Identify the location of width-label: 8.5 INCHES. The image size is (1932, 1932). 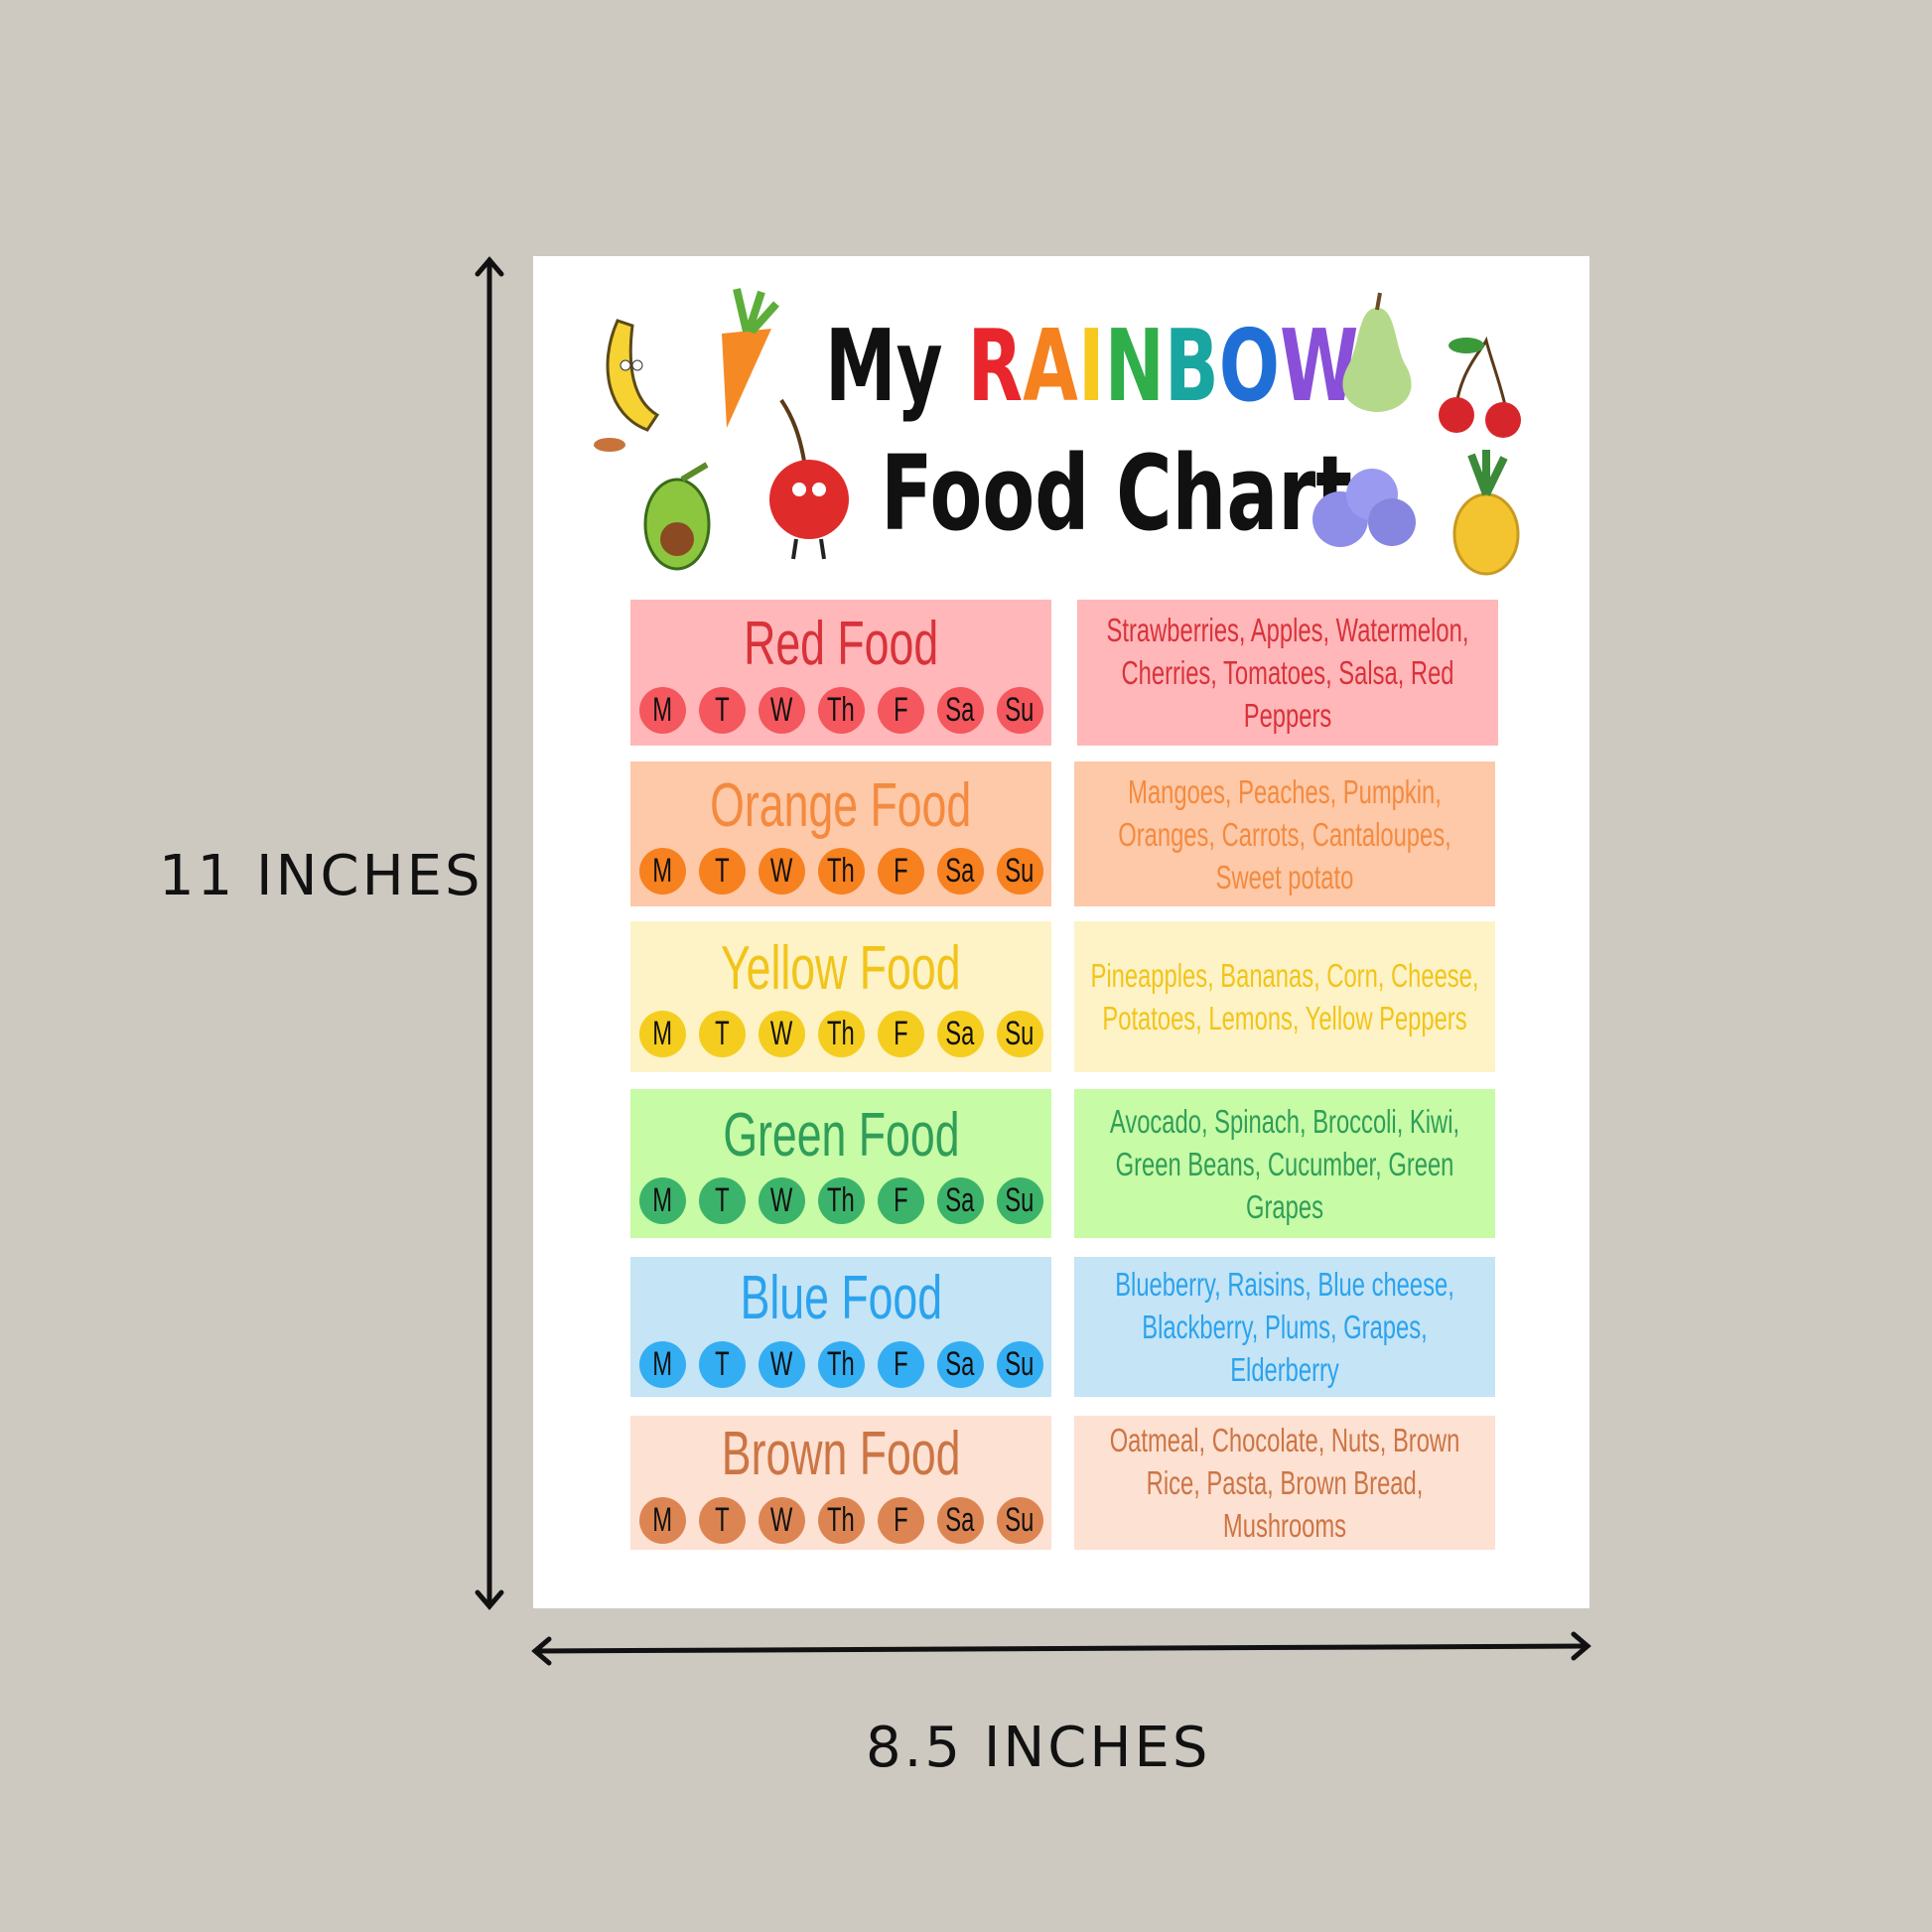
(1038, 1748).